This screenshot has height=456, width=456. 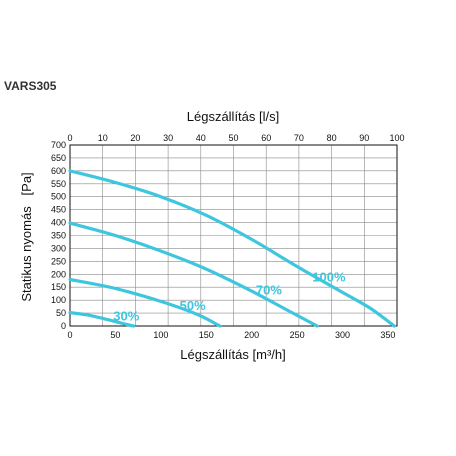 What do you see at coordinates (396, 138) in the screenshot?
I see `top-tick-label: 100` at bounding box center [396, 138].